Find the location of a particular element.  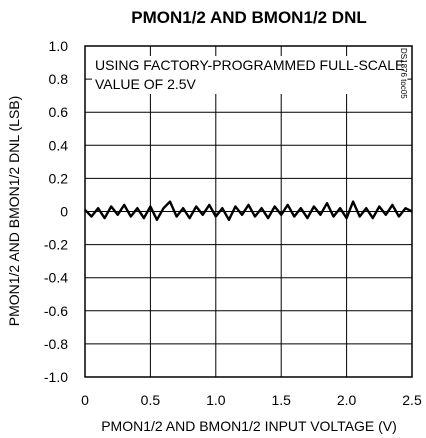

annotation-background is located at coordinates (250, 75).